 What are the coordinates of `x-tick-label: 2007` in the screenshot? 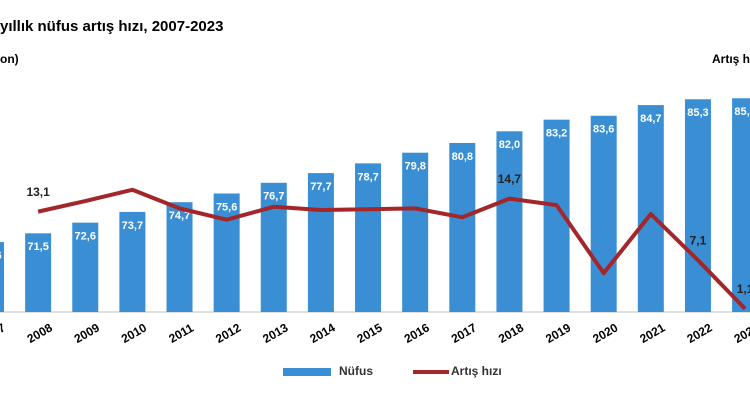 It's located at (4, 333).